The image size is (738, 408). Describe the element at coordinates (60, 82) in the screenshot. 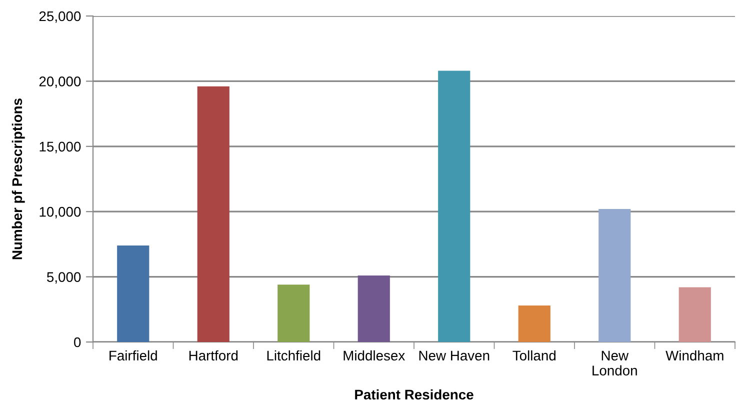

I see `y-tick-label: 20,000` at that location.